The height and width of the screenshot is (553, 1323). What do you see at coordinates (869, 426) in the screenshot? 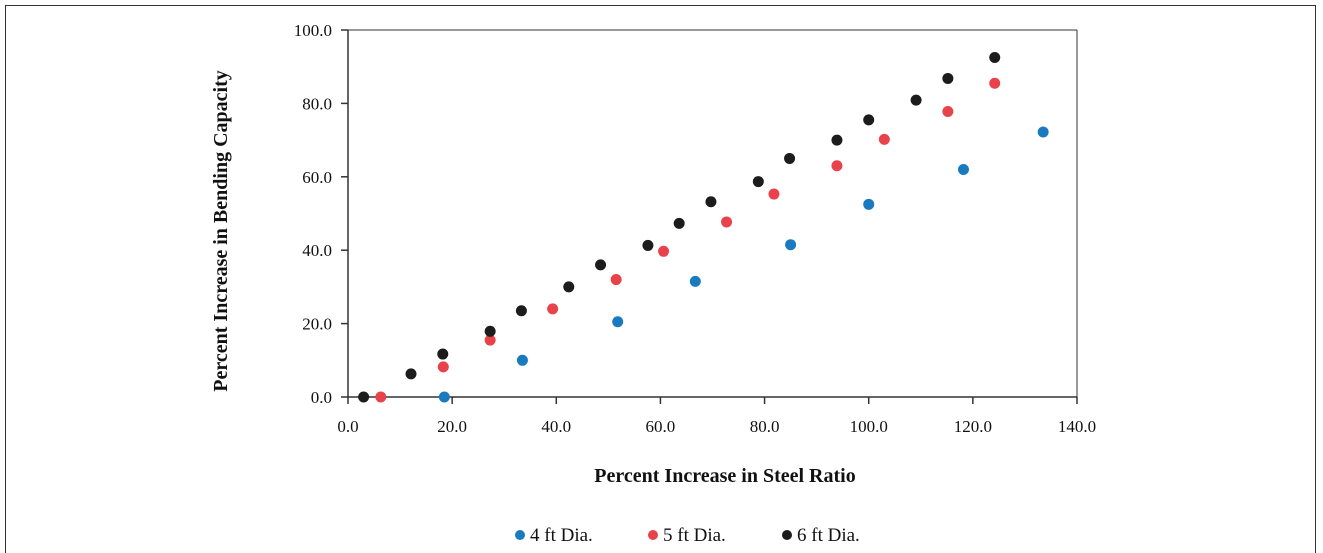
I see `x-tick-label: 100.0` at bounding box center [869, 426].